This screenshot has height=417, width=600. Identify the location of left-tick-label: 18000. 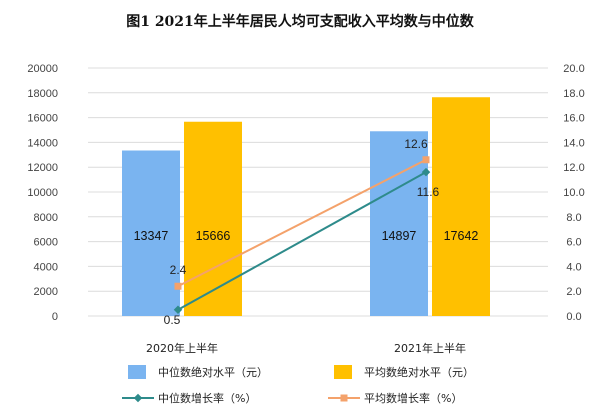
(42, 94).